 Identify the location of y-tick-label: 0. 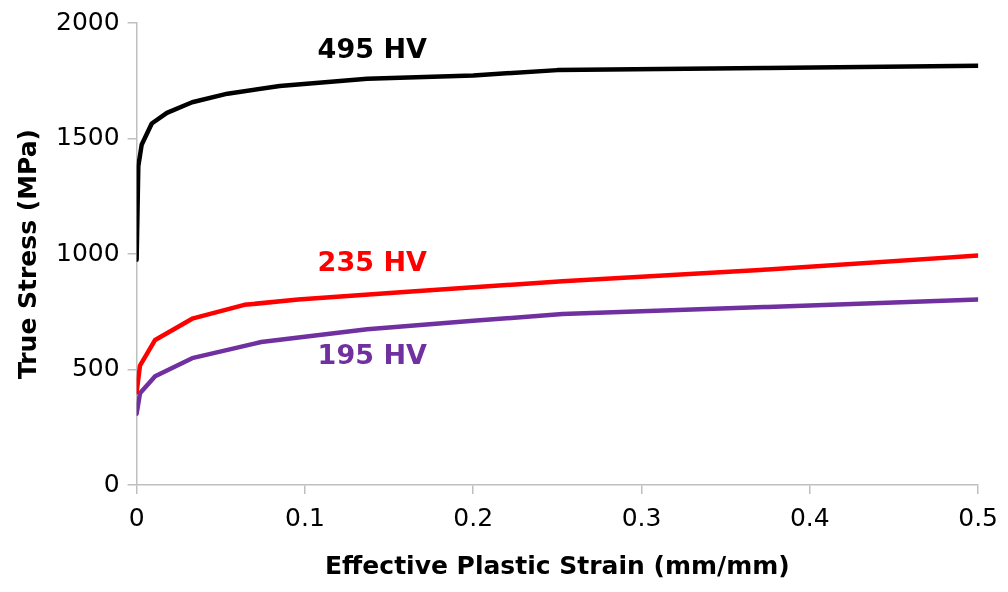
(111, 483).